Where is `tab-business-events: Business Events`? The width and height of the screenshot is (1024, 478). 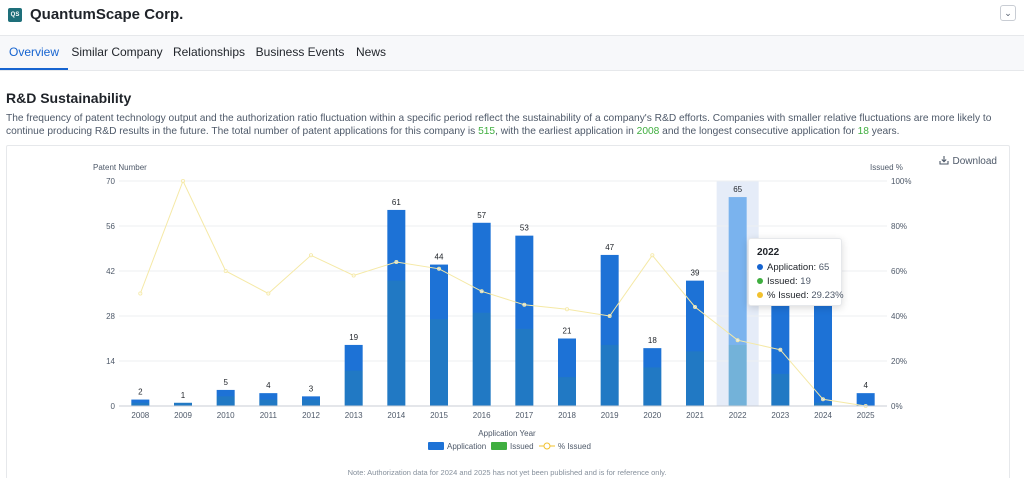 tab-business-events: Business Events is located at coordinates (300, 53).